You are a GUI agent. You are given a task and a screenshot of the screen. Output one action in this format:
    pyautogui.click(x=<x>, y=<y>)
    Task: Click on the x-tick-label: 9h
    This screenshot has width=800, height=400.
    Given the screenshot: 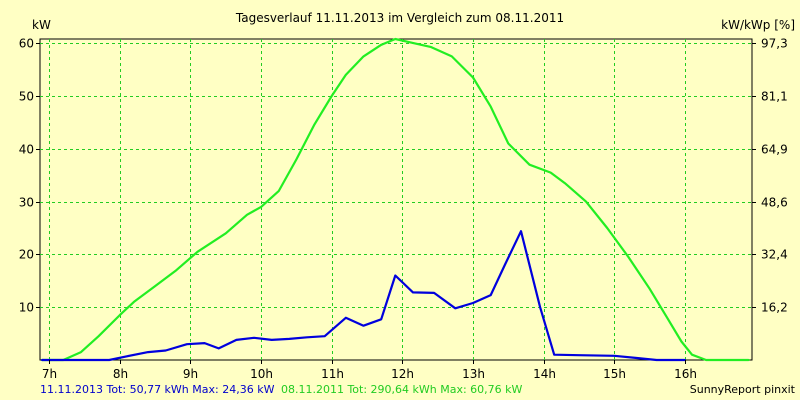 What is the action you would take?
    pyautogui.click(x=190, y=374)
    